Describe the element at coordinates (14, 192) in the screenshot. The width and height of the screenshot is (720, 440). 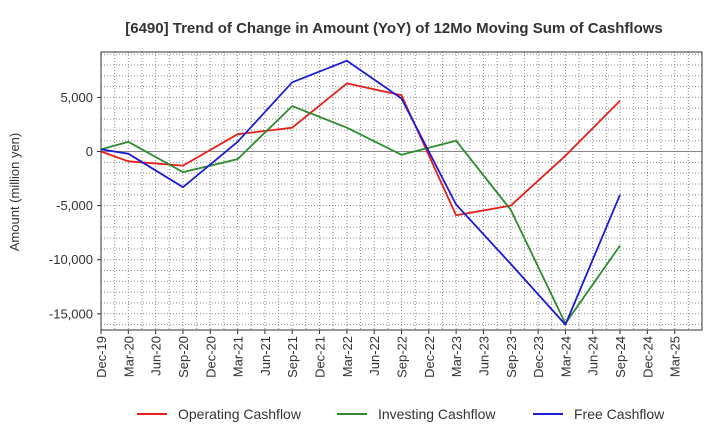
I see `y-axis-label: Amount (million yen)` at that location.